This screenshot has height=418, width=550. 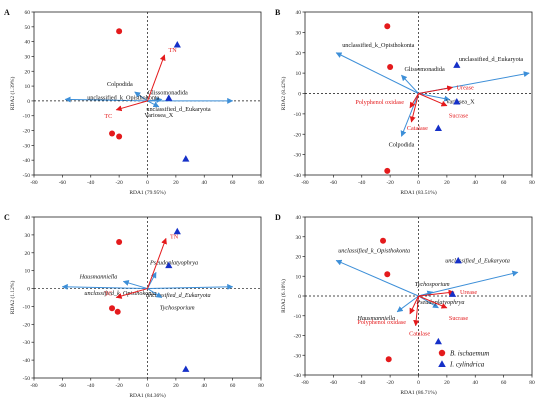 I want to click on y-tick-label: 50, so click(x=28, y=28).